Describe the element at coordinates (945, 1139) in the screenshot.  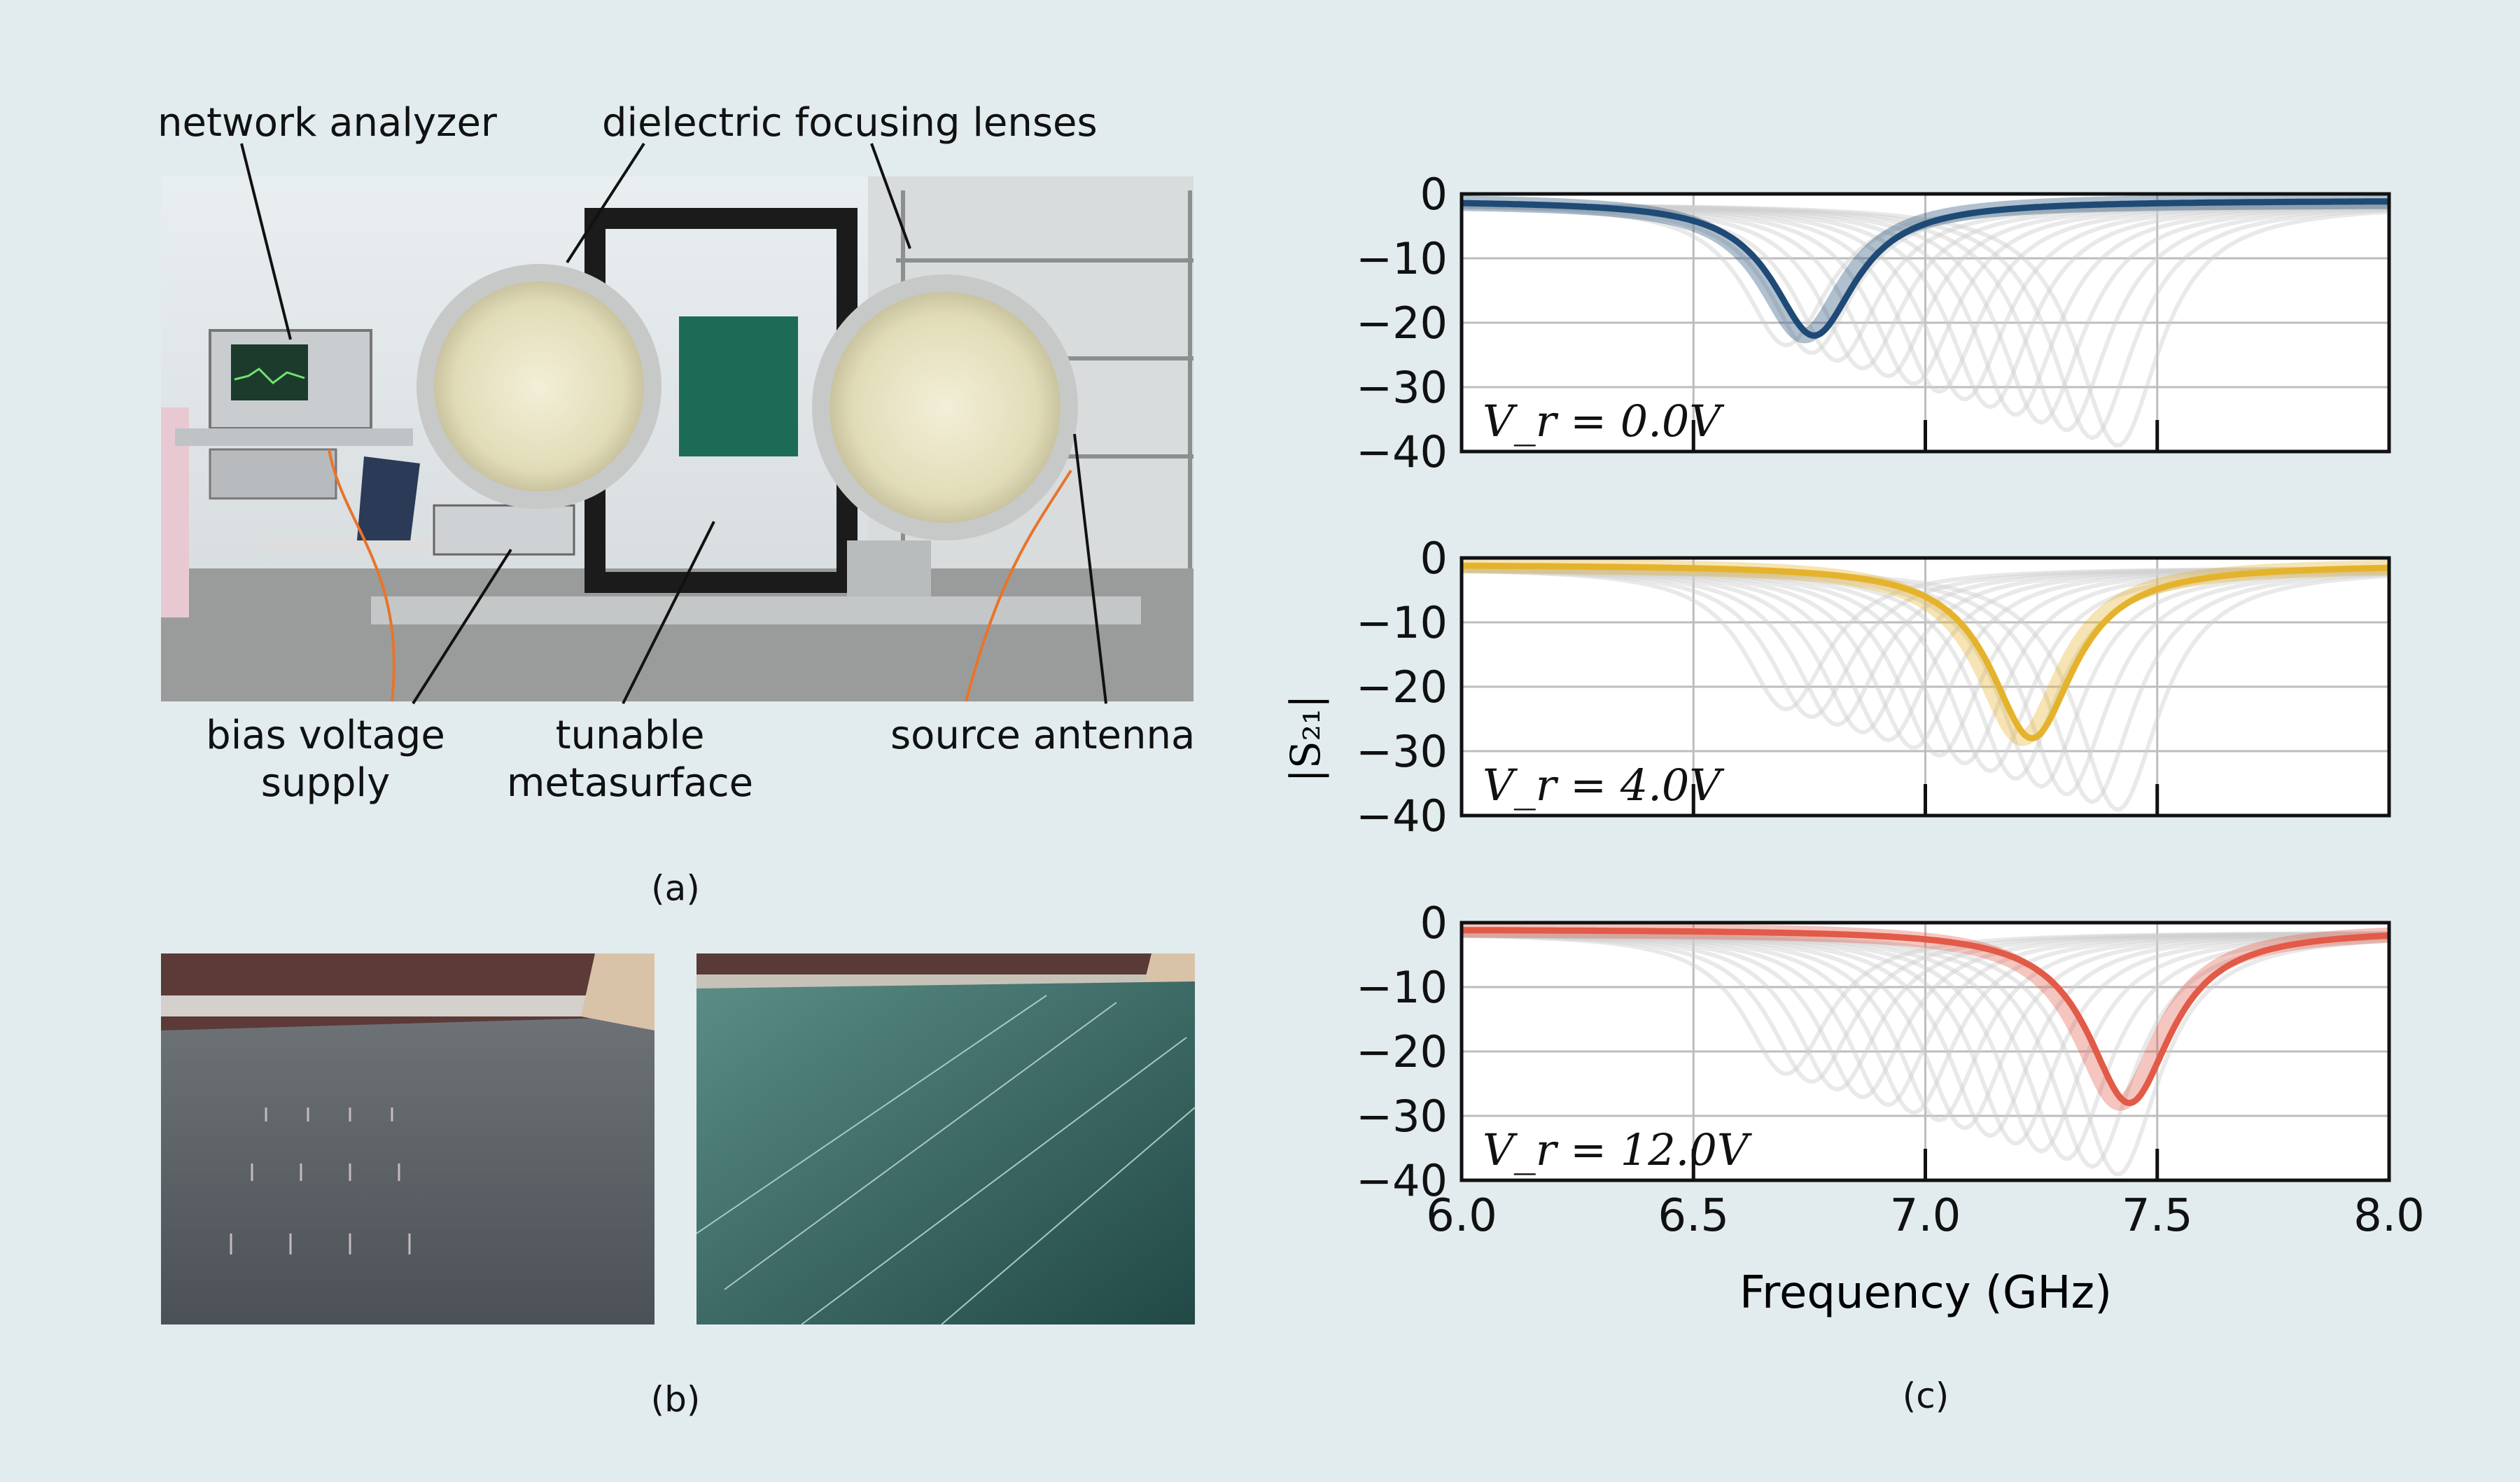
I see `metasurface-photo-front` at that location.